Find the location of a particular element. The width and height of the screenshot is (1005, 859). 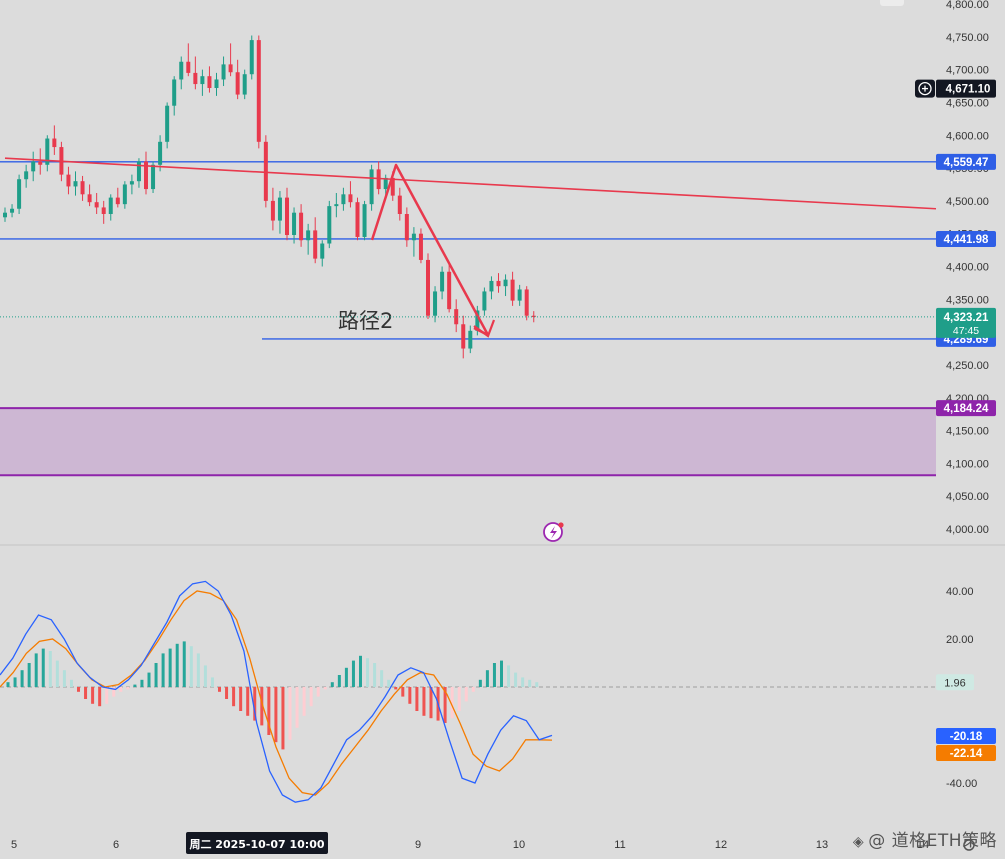

plus-circle-icon is located at coordinates (925, 88).